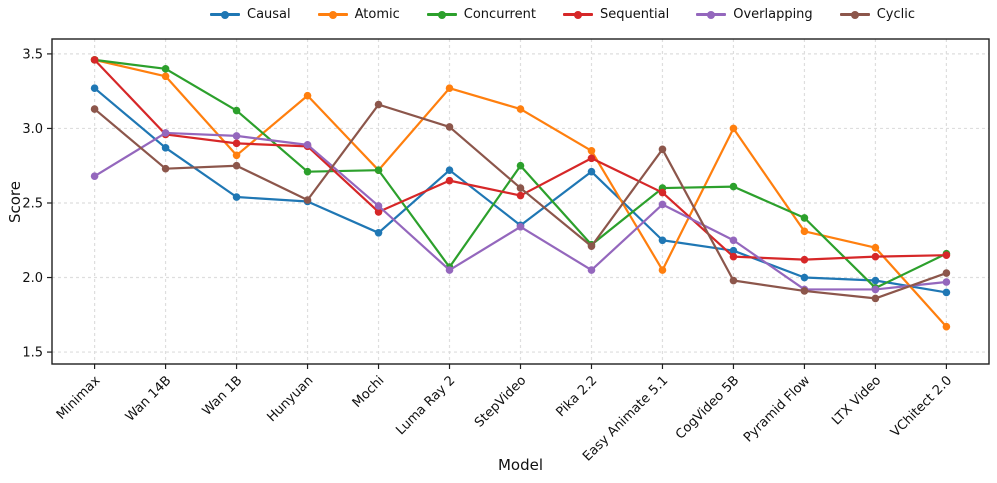 This screenshot has height=483, width=997. Describe the element at coordinates (520, 465) in the screenshot. I see `x-axis-title: Model` at that location.